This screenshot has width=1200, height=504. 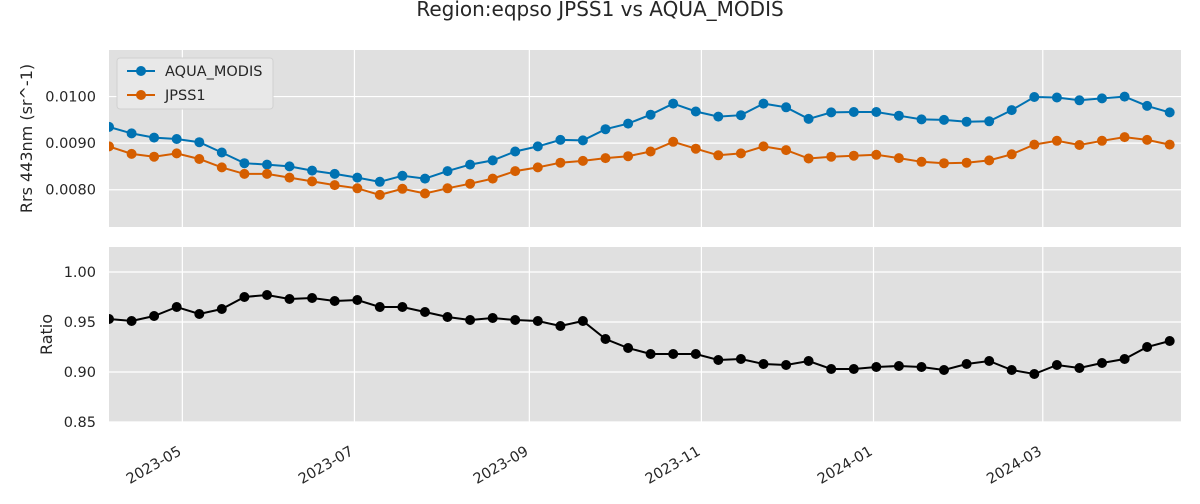 I want to click on legend-marker-jpss1, so click(x=141, y=95).